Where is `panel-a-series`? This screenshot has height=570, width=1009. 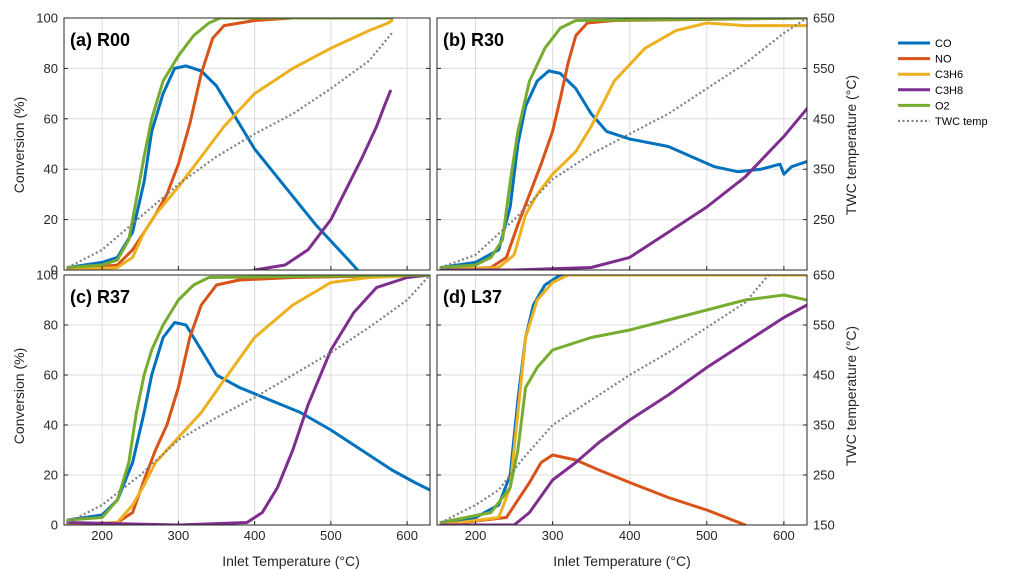 panel-a-series is located at coordinates (230, 144).